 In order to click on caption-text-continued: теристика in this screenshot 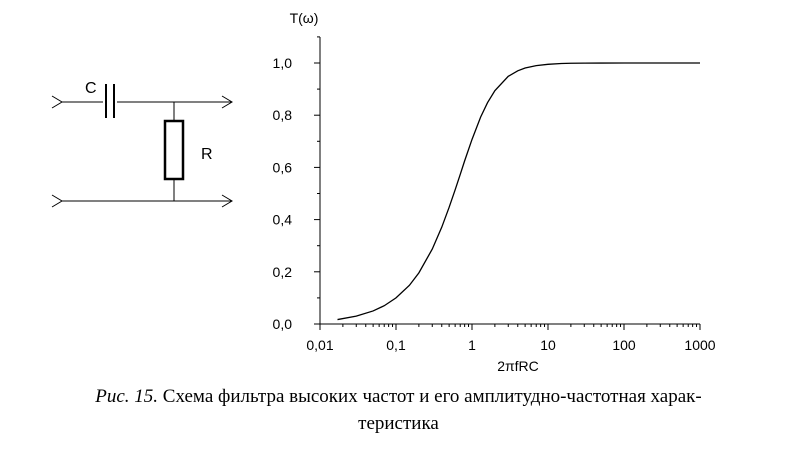, I will do `click(398, 423)`.